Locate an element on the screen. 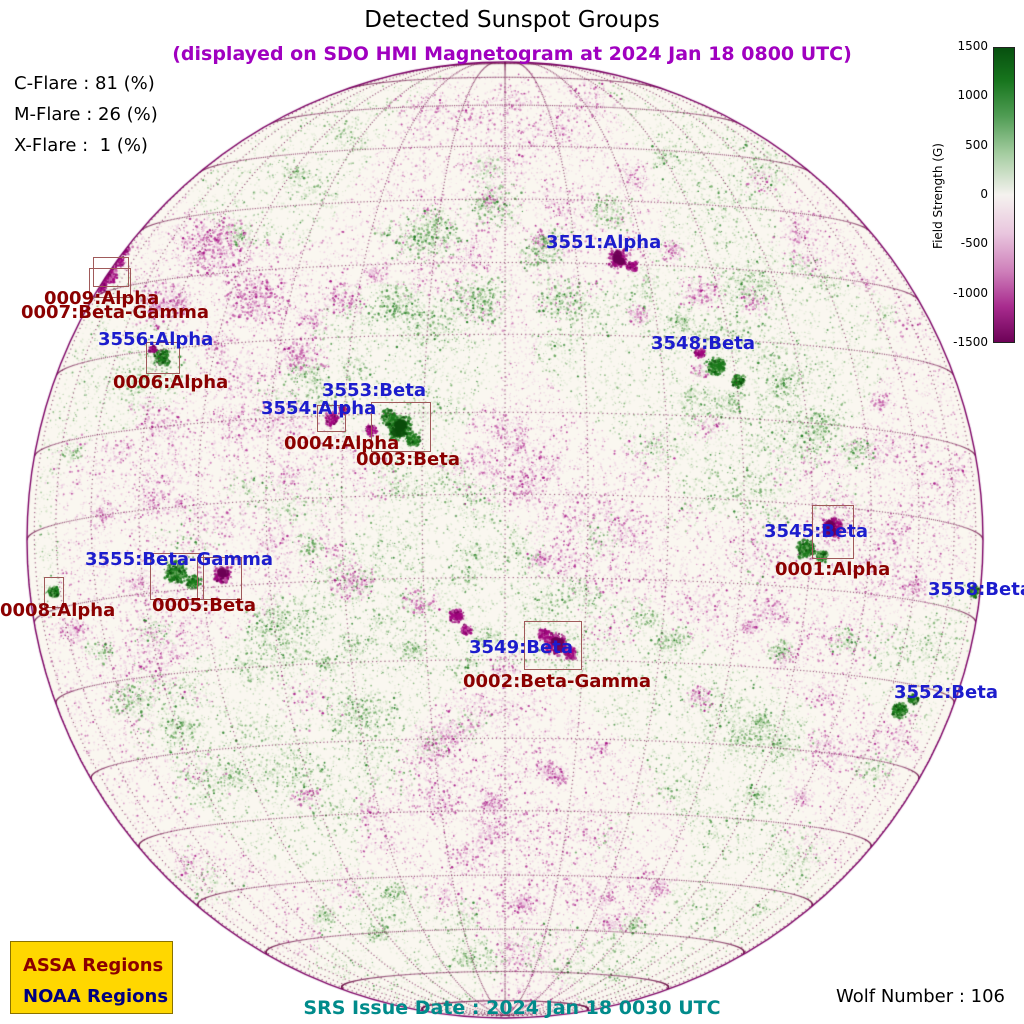 The width and height of the screenshot is (1024, 1024). c-flare-probability: C-Flare : 81 (%) is located at coordinates (84, 83).